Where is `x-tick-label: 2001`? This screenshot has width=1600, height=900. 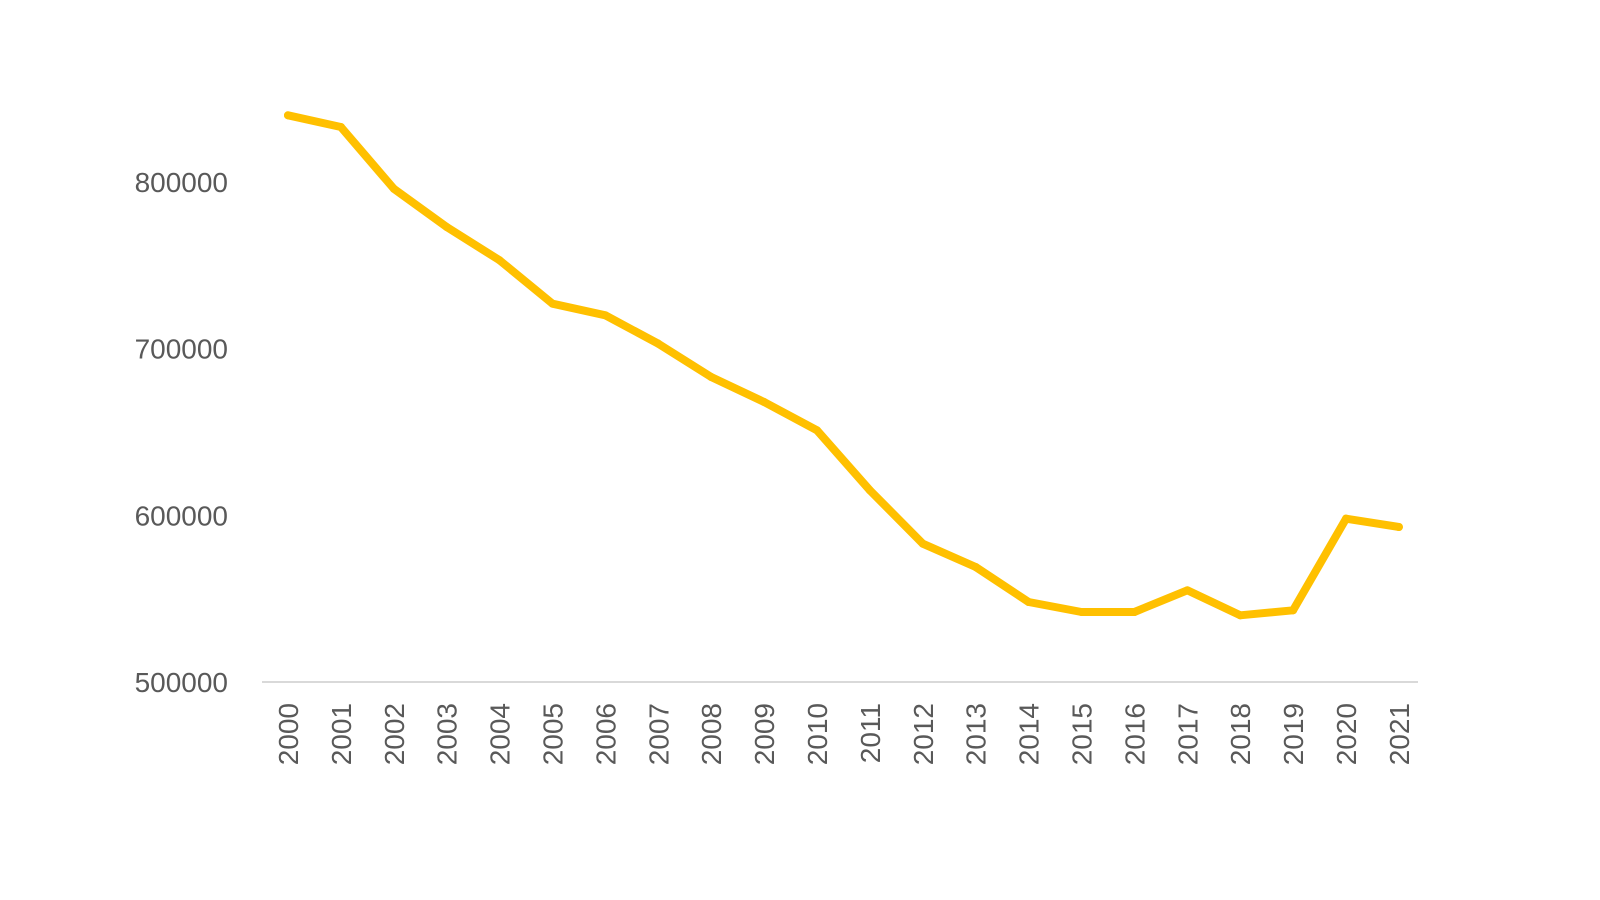 x-tick-label: 2001 is located at coordinates (341, 734).